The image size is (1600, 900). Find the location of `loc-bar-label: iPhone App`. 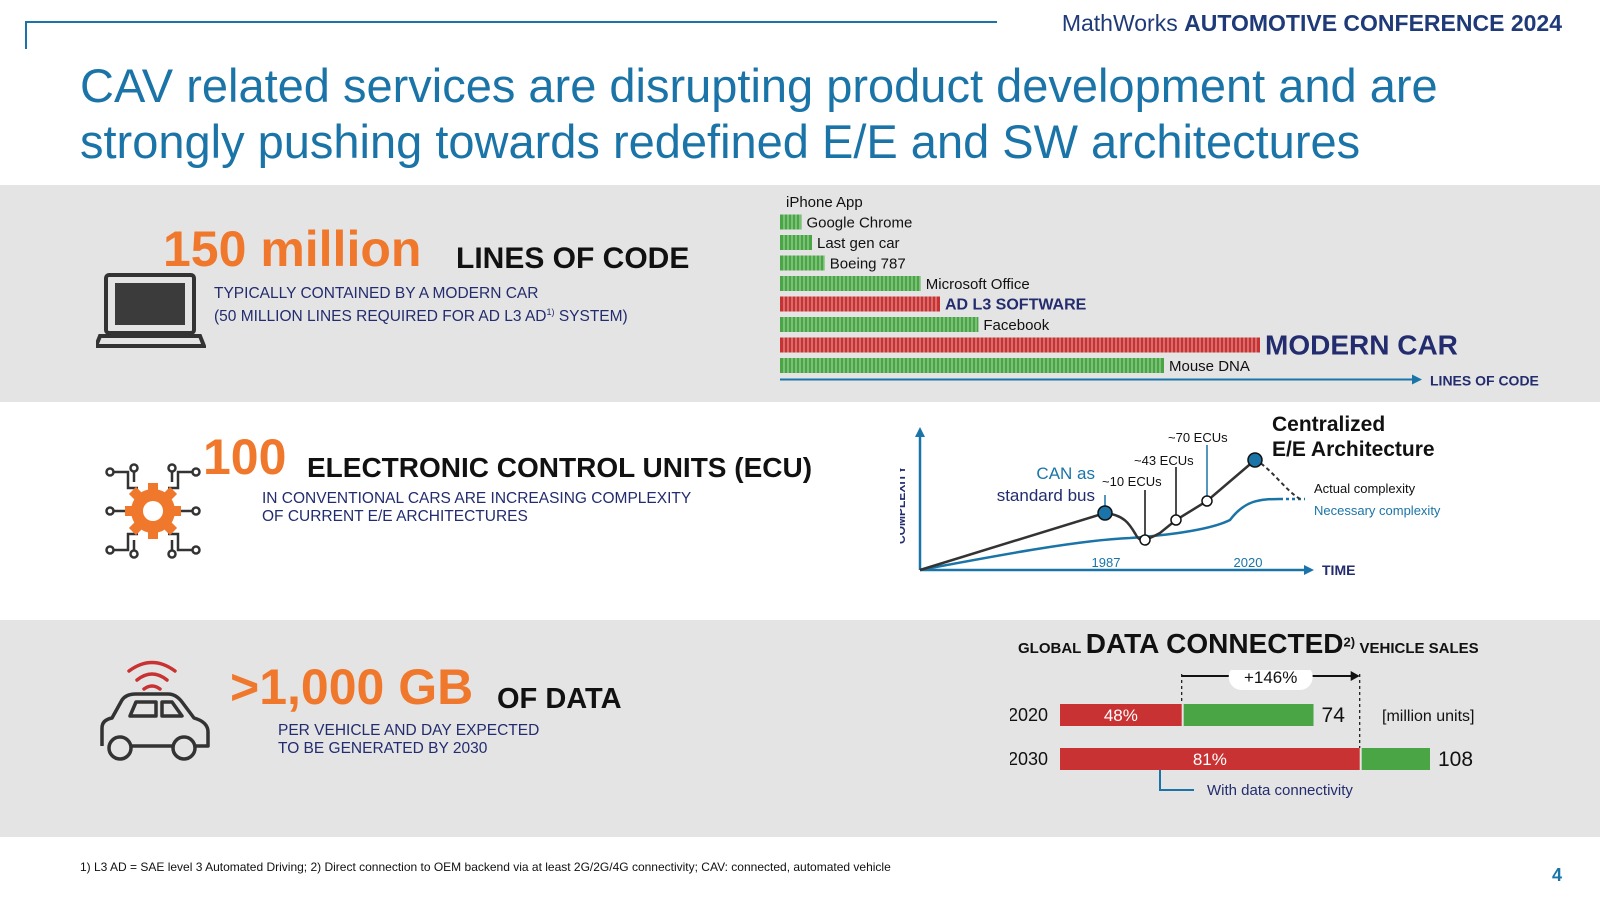

loc-bar-label: iPhone App is located at coordinates (824, 202).